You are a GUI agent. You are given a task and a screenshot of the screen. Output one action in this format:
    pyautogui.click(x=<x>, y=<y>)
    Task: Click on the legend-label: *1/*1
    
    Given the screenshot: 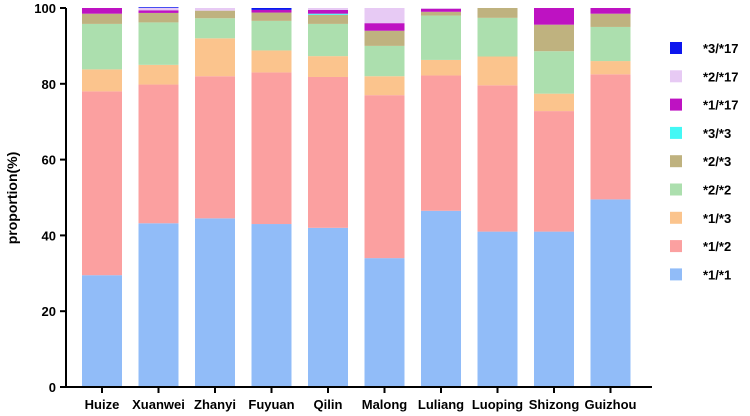 What is the action you would take?
    pyautogui.click(x=717, y=274)
    